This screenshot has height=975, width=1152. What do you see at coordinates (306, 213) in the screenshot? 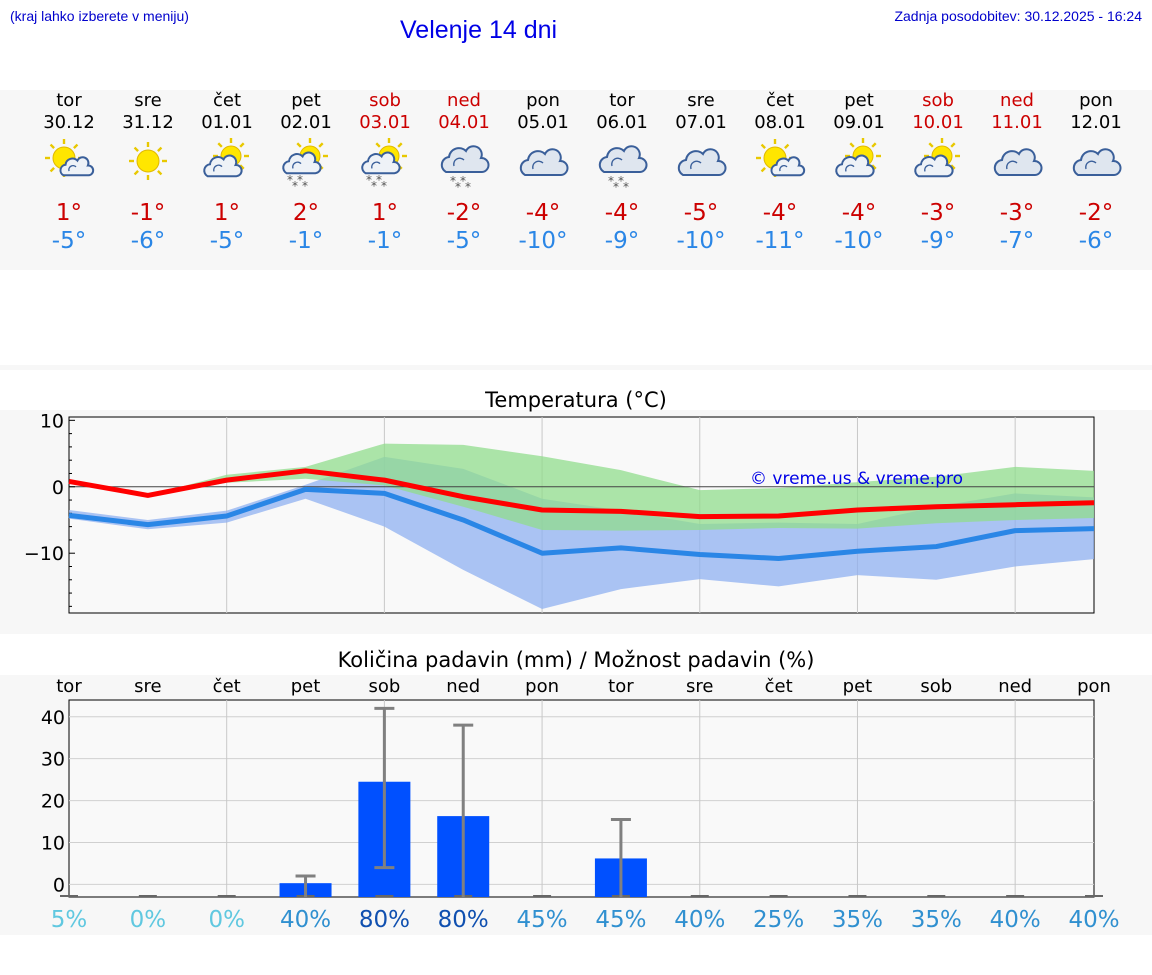
I see `temp-max: 2°` at bounding box center [306, 213].